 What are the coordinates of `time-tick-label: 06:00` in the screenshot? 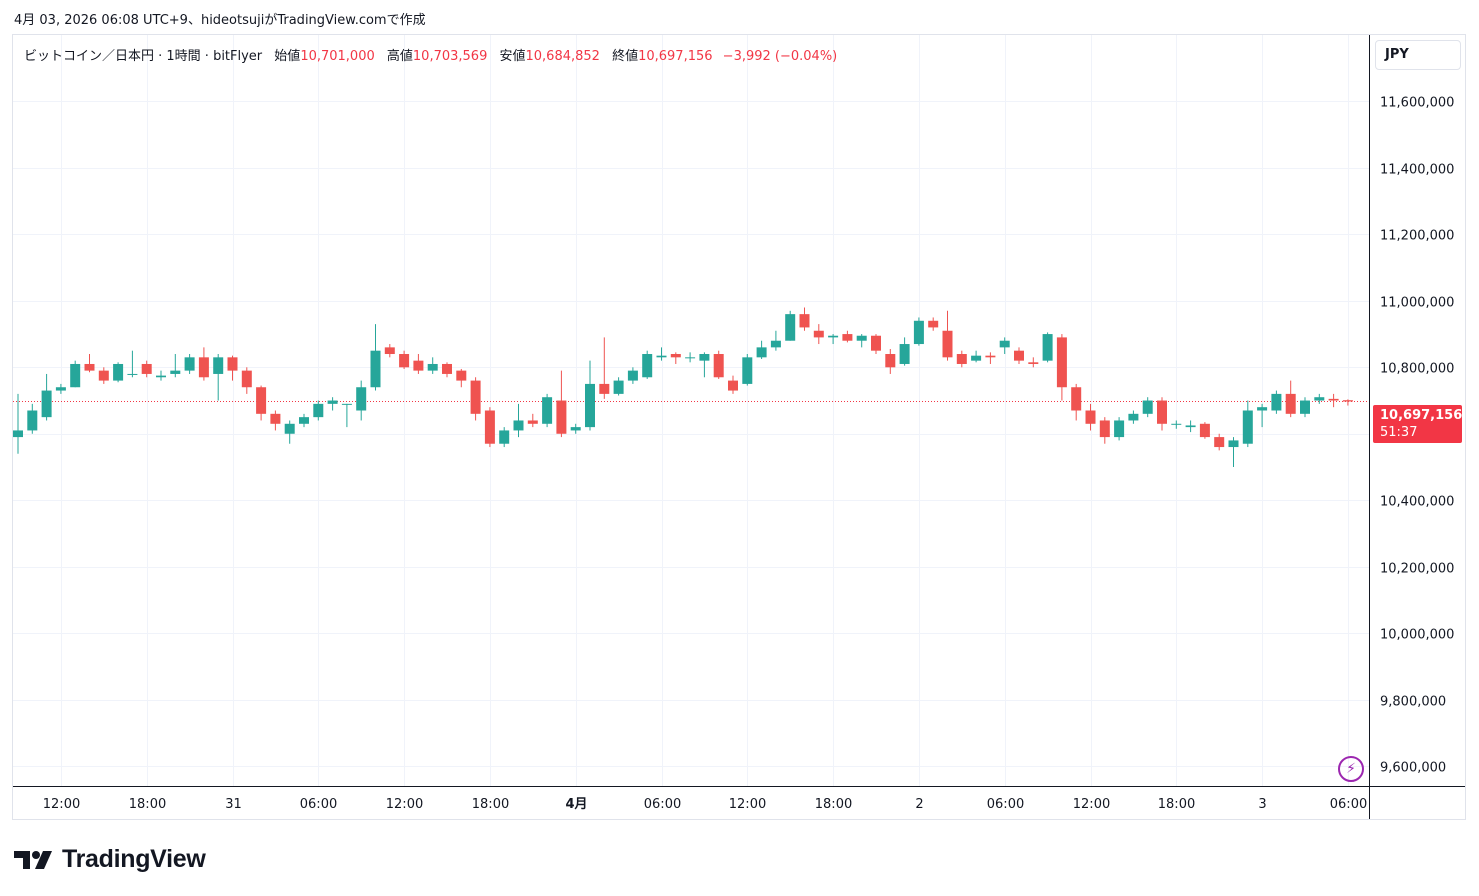 It's located at (318, 804).